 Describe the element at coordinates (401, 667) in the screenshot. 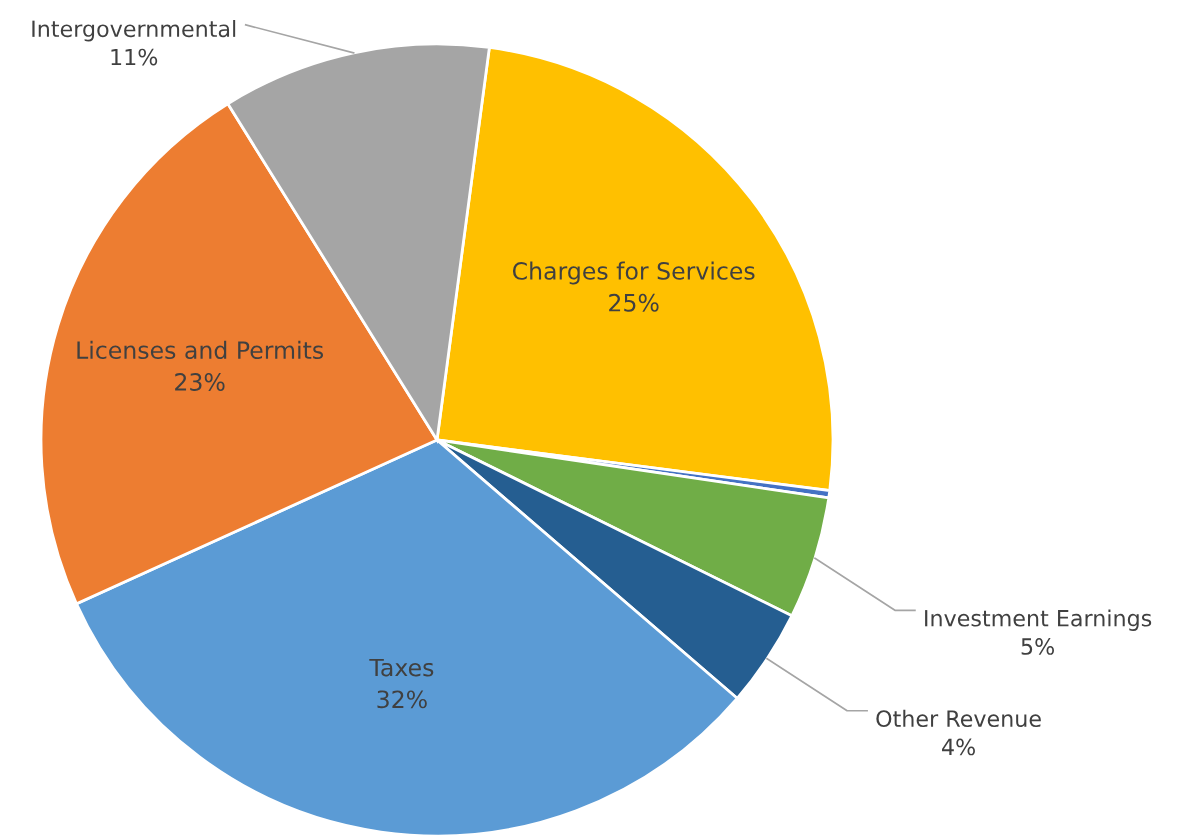

I see `slice-label: Taxes` at that location.